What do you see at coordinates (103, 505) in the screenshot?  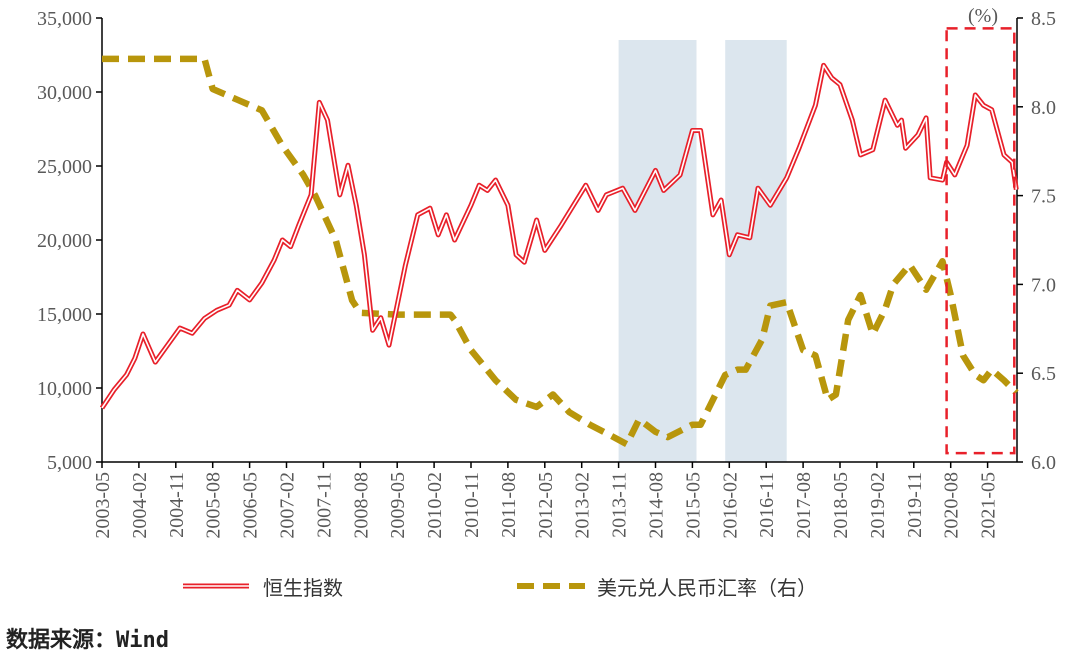 I see `x-tick-label: 2003-05` at bounding box center [103, 505].